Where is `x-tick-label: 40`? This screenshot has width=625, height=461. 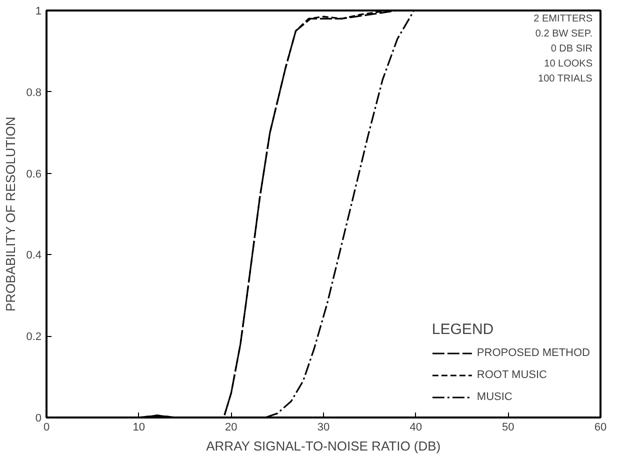 x-tick-label: 40 is located at coordinates (416, 428).